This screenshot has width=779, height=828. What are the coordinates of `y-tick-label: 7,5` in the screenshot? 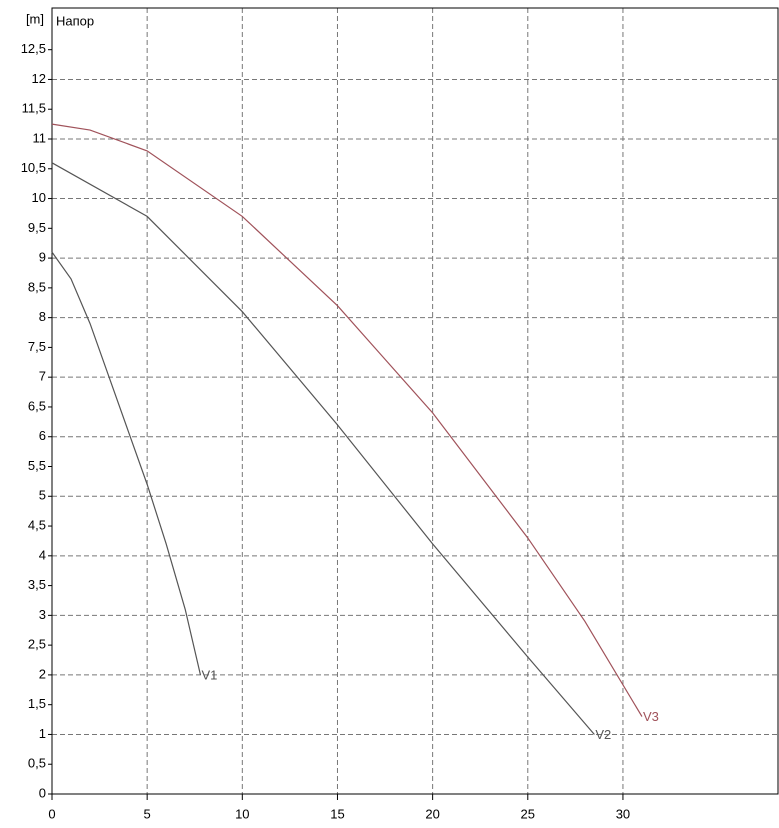 It's located at (37, 346).